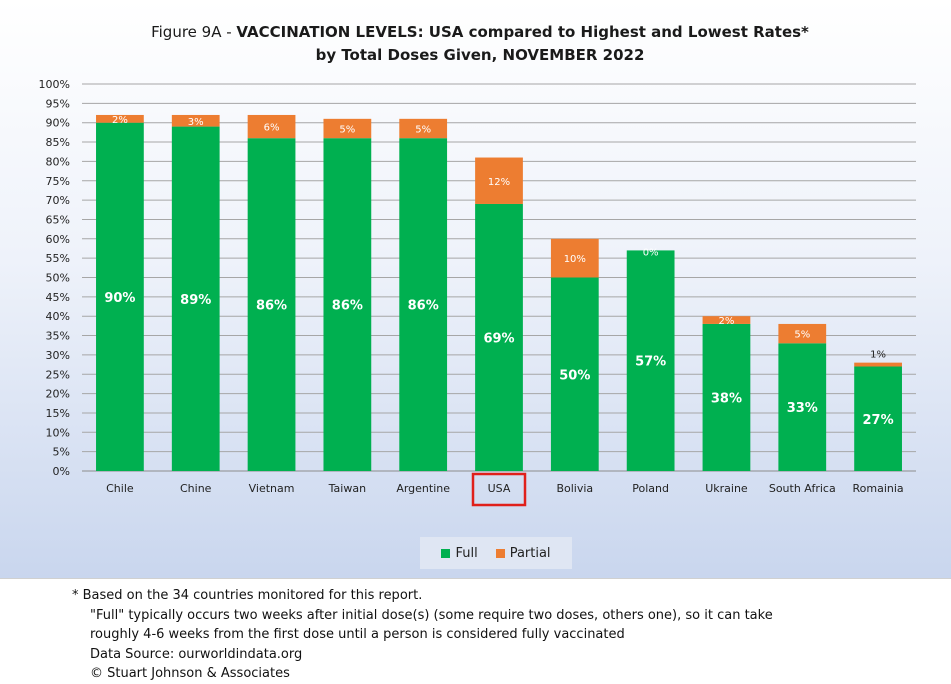 The image size is (951, 684). What do you see at coordinates (58, 123) in the screenshot?
I see `y-tick-label: 90%` at bounding box center [58, 123].